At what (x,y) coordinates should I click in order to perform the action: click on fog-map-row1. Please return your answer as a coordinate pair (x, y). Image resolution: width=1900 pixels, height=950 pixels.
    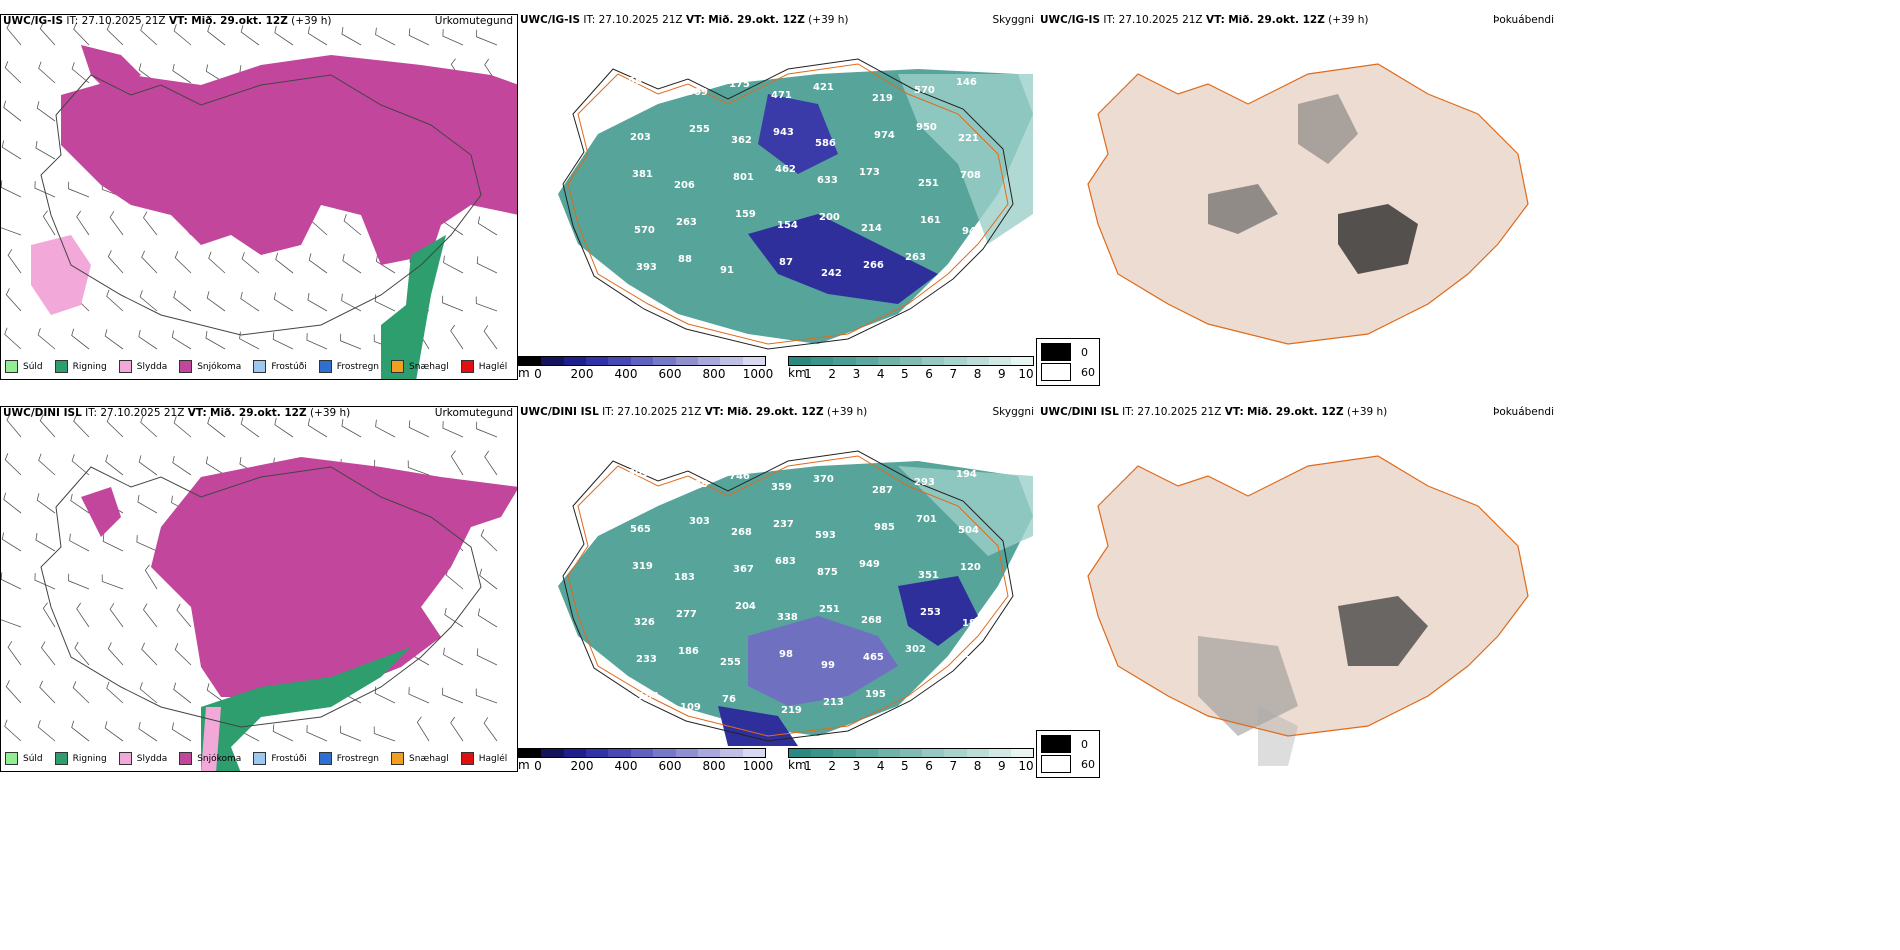
    Looking at the image, I should click on (1308, 610).